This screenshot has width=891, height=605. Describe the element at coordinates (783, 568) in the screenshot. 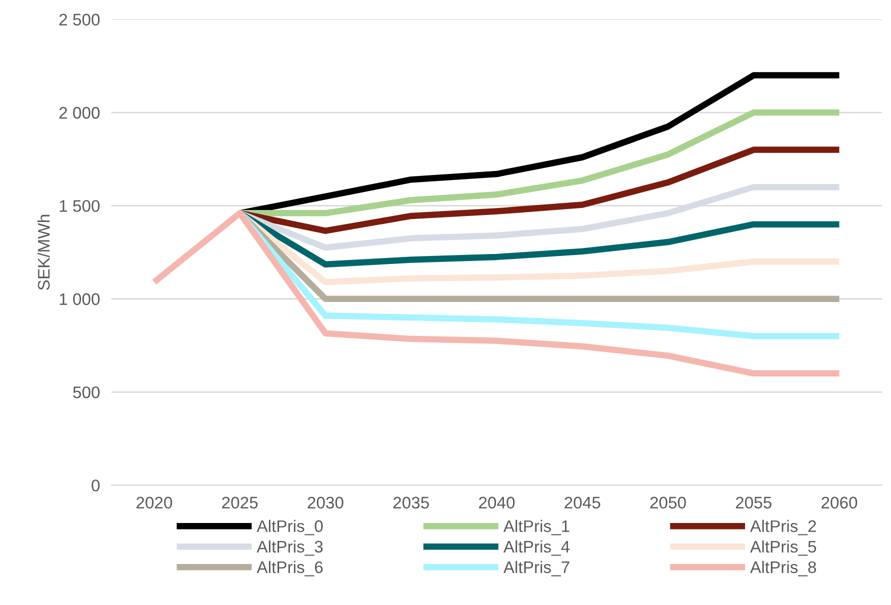

I see `legend-label: AltPris_8` at that location.